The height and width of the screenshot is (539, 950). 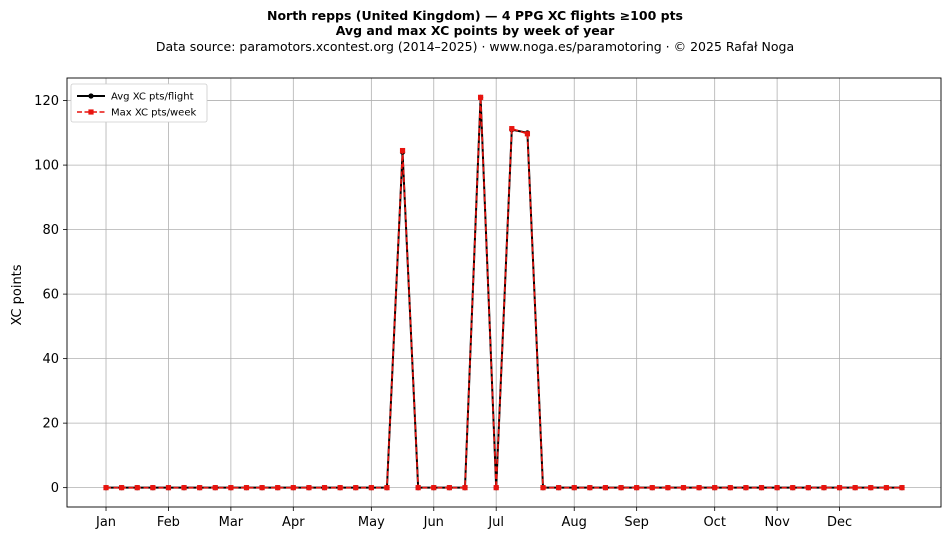 I want to click on legend: Avg XC pts/flight Max XC pts/week, so click(x=139, y=103).